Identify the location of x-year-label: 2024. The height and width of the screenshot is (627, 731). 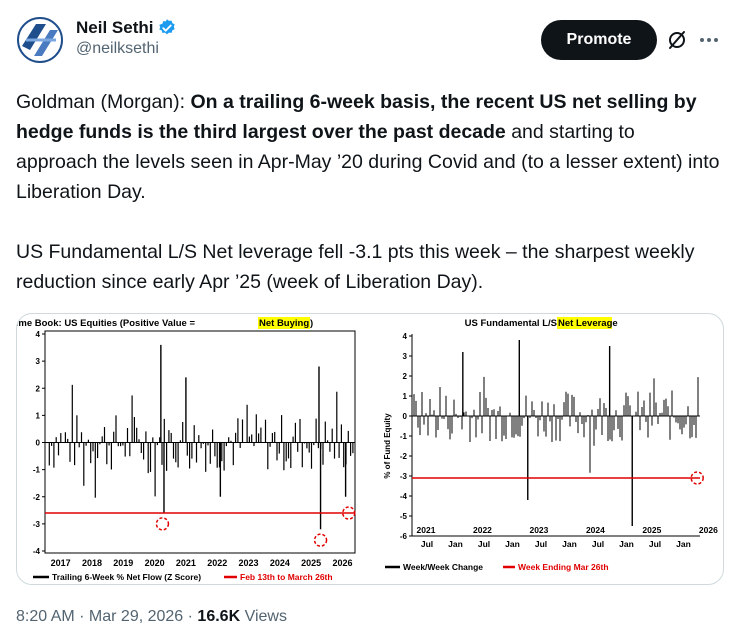
(595, 530).